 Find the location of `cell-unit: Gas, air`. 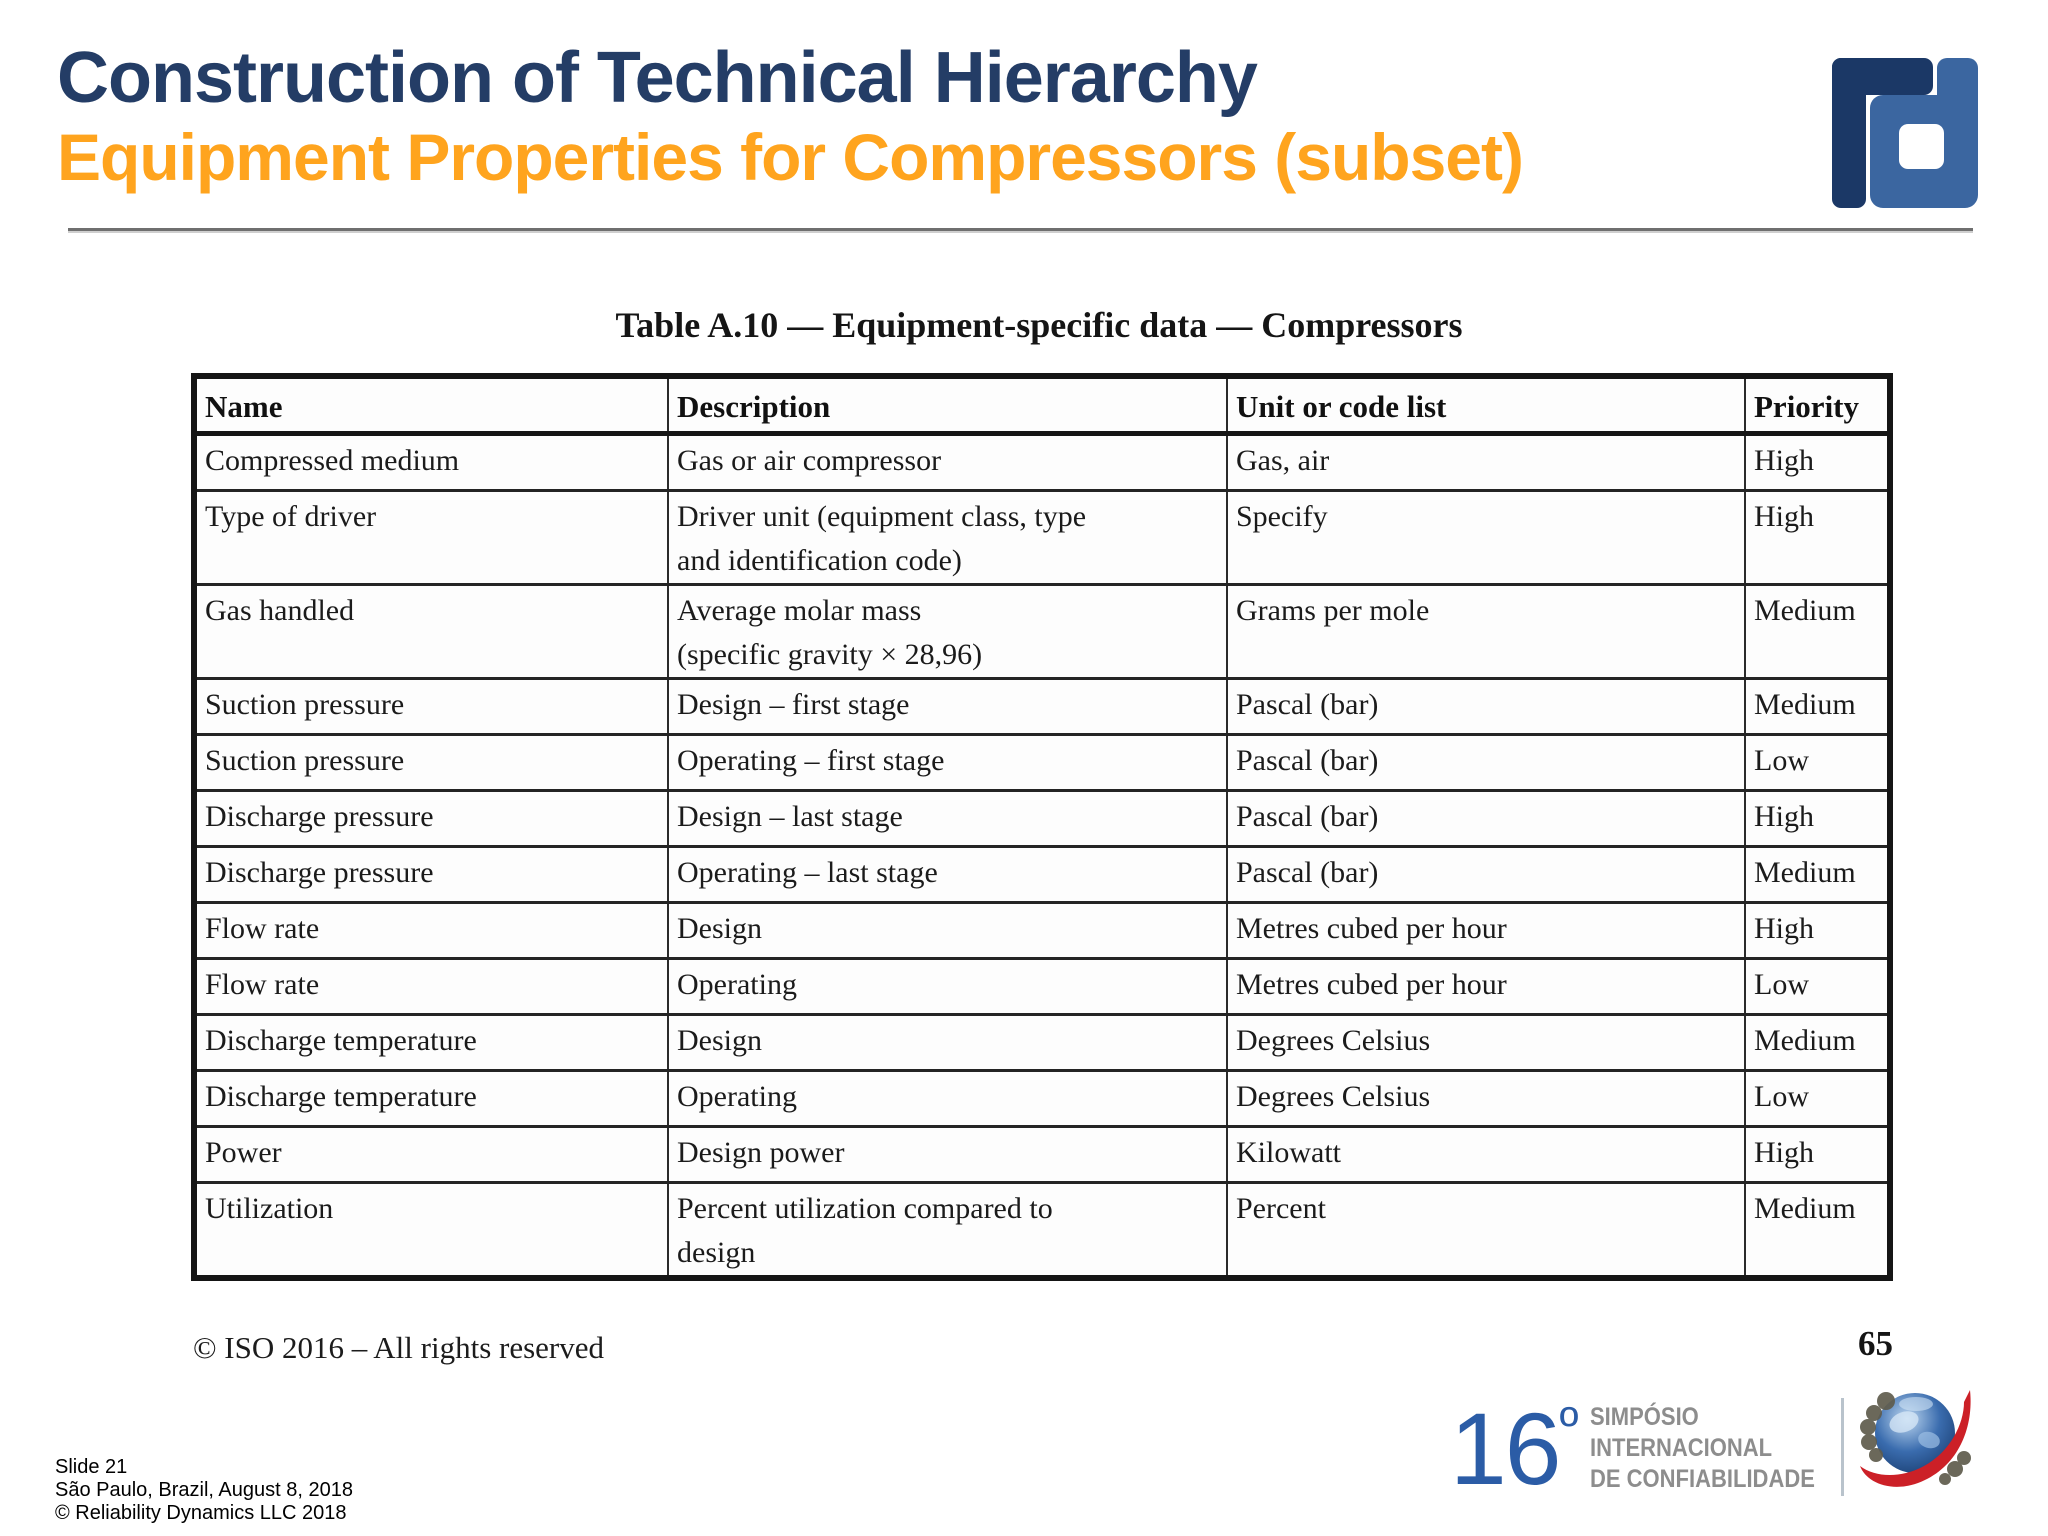

cell-unit: Gas, air is located at coordinates (1486, 462).